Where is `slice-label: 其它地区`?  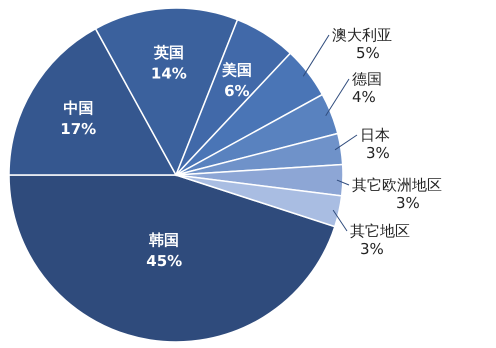 slice-label: 其它地区 is located at coordinates (380, 231).